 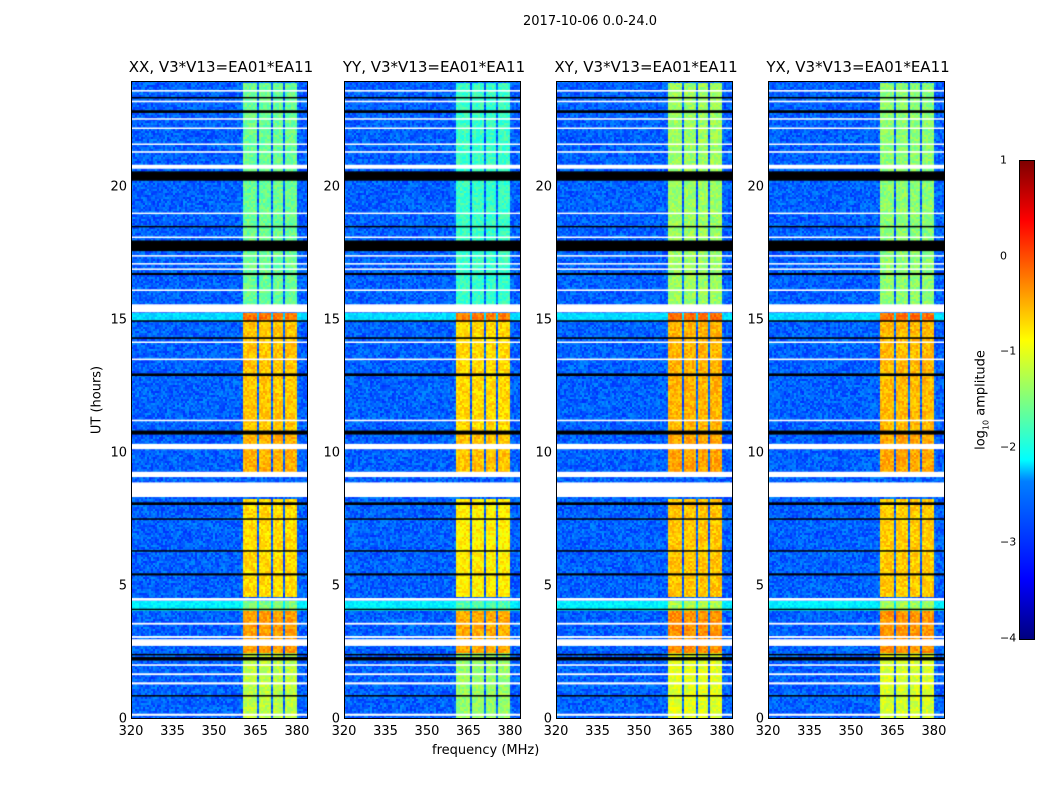 What do you see at coordinates (486, 750) in the screenshot?
I see `x-axis-label: frequency (MHz)` at bounding box center [486, 750].